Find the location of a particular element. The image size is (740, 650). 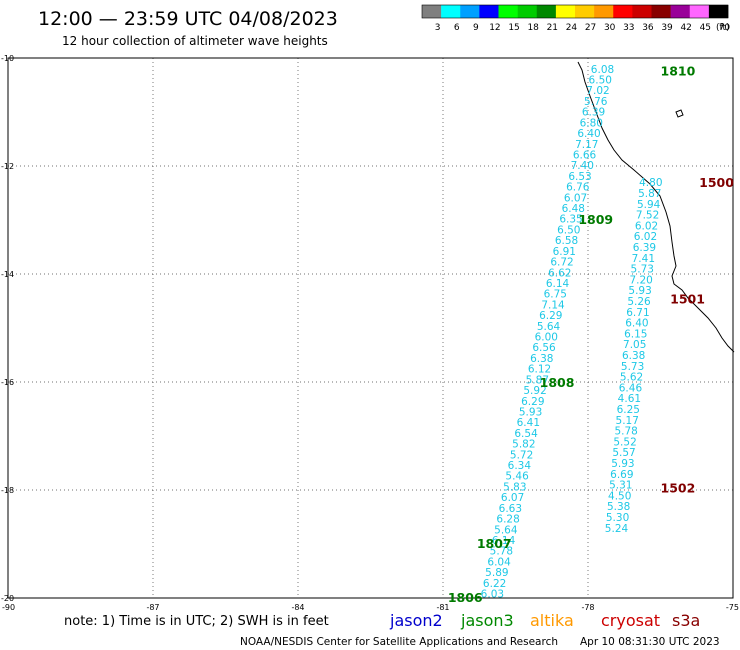

colorbar-label: 9 is located at coordinates (476, 28).